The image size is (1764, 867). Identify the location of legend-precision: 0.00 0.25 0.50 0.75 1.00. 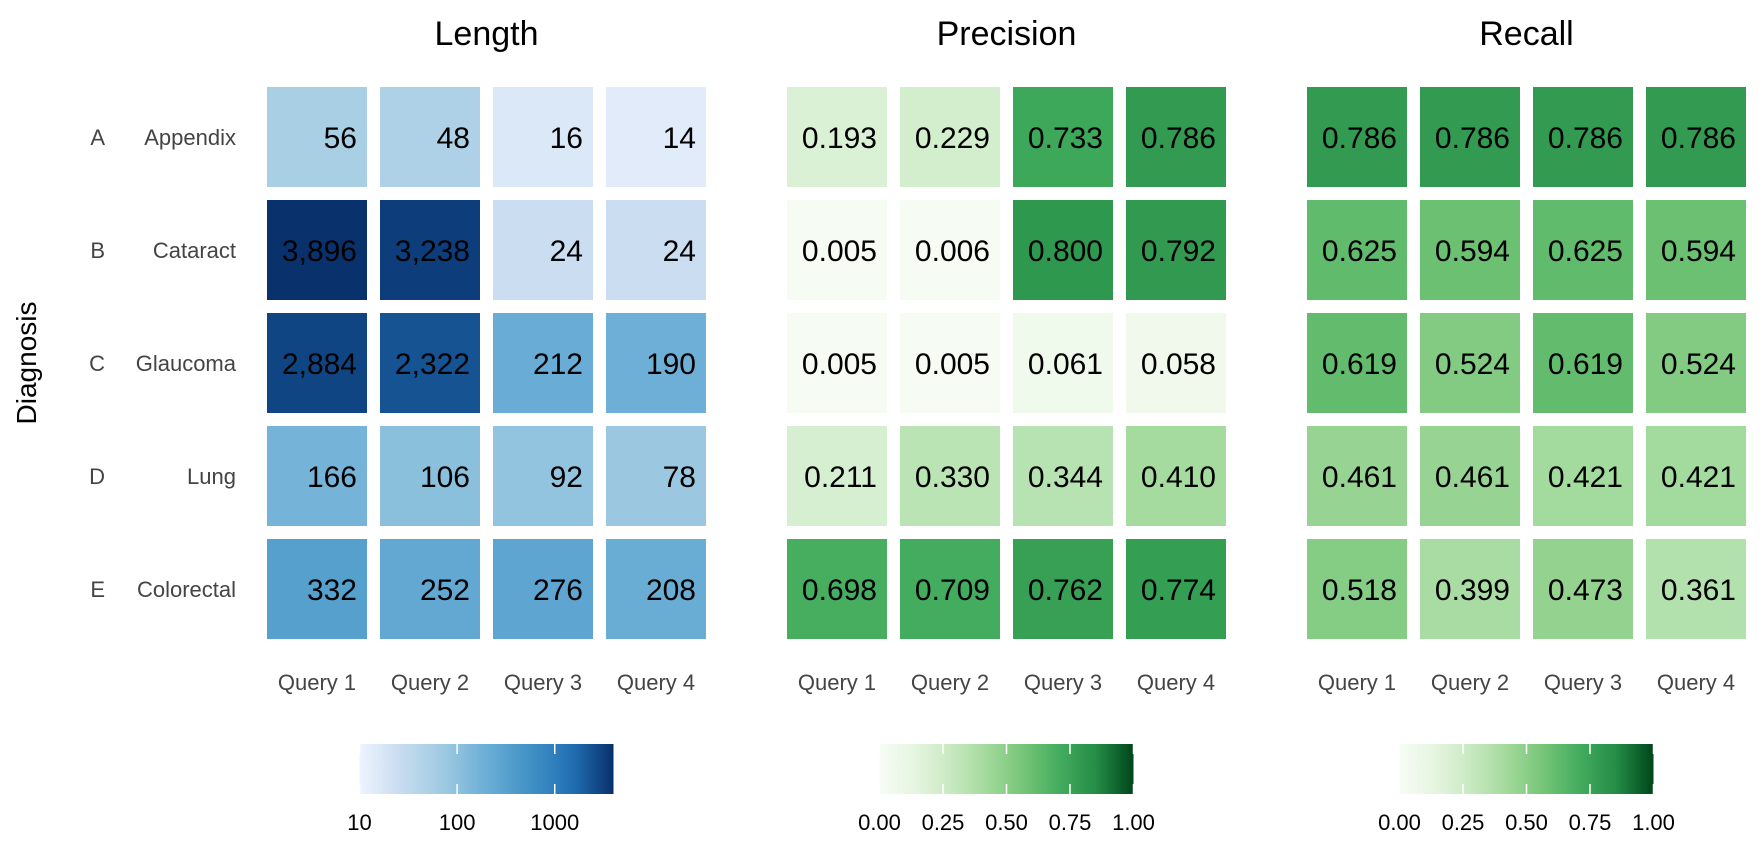
(1006, 789).